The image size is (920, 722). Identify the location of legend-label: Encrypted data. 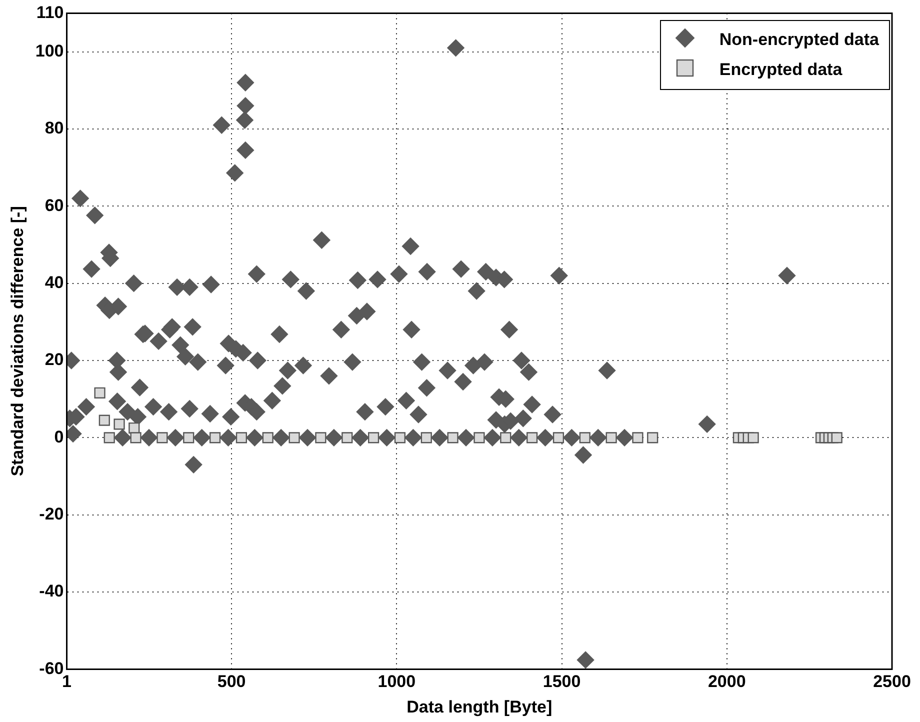
(780, 70).